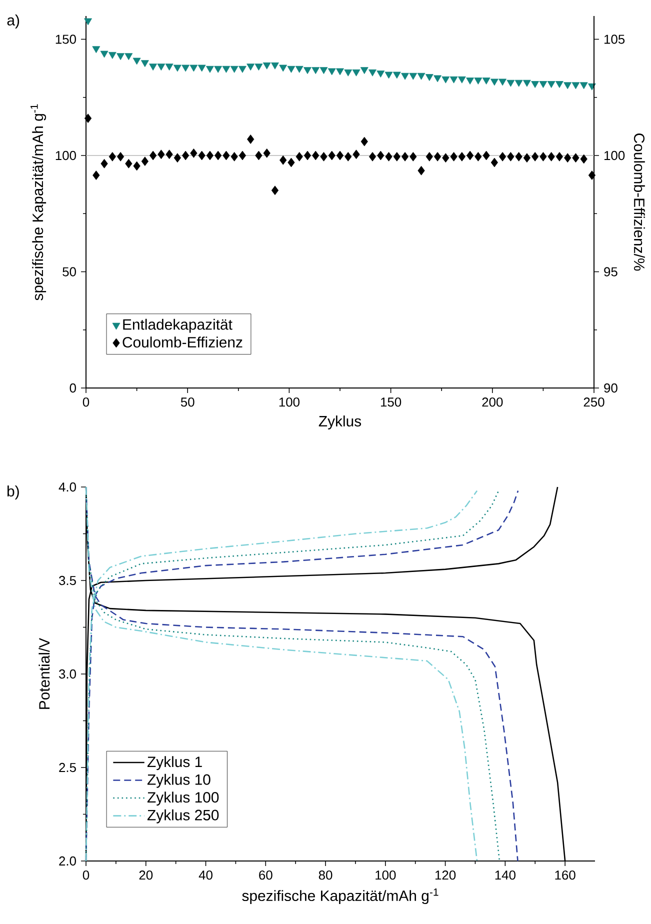  What do you see at coordinates (174, 763) in the screenshot?
I see `legend-label: Zyklus 1` at bounding box center [174, 763].